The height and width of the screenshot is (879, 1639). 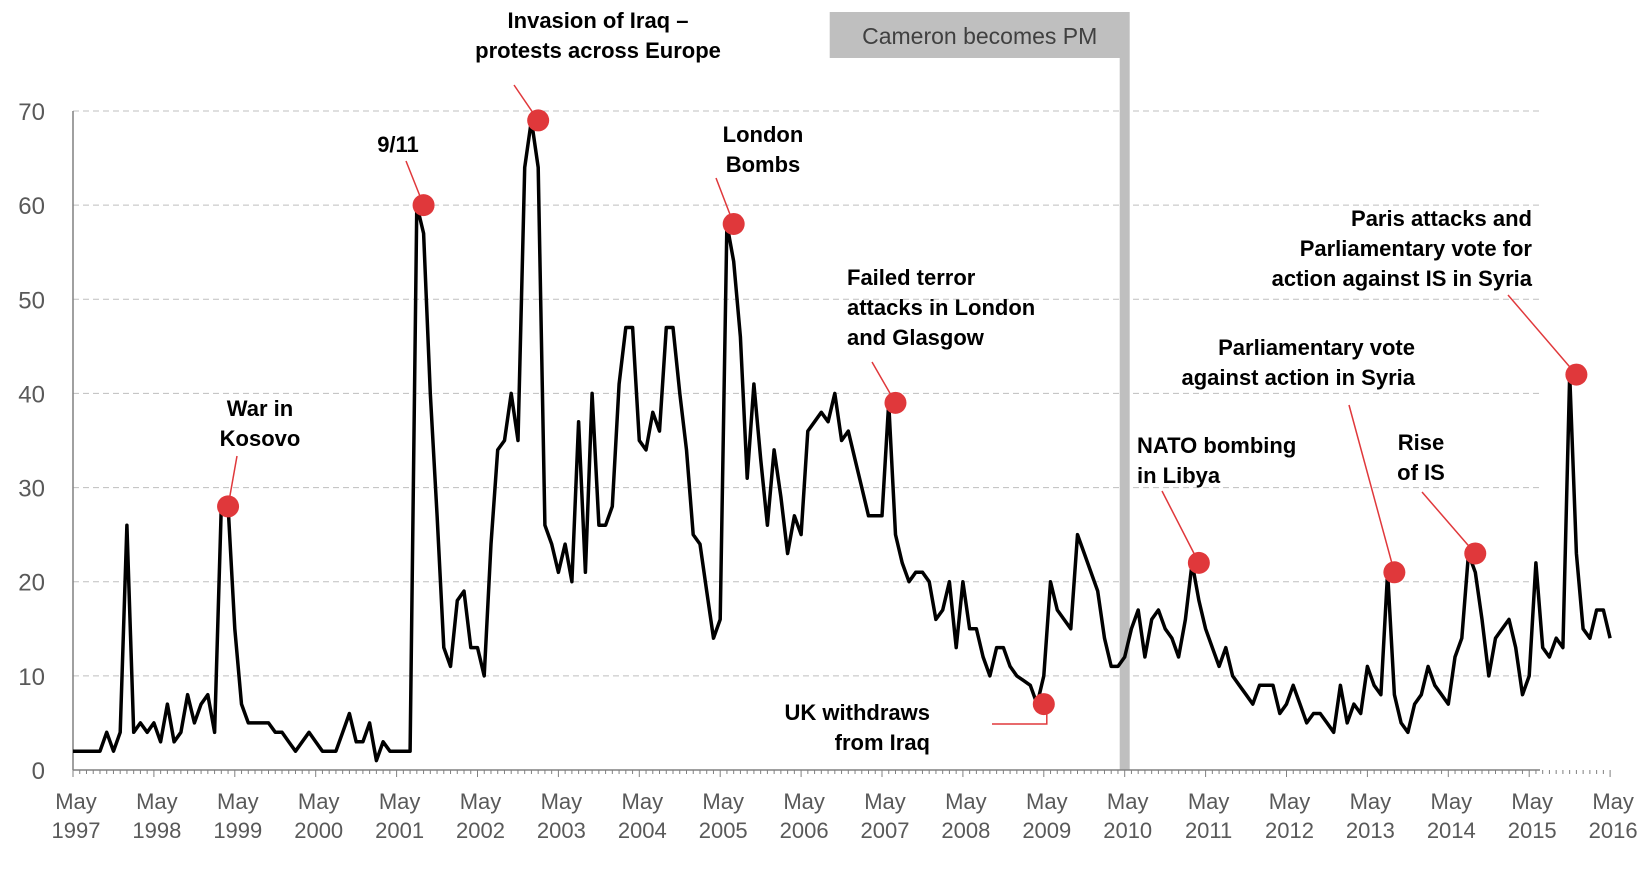 I want to click on event-label: from Iraq, so click(x=882, y=742).